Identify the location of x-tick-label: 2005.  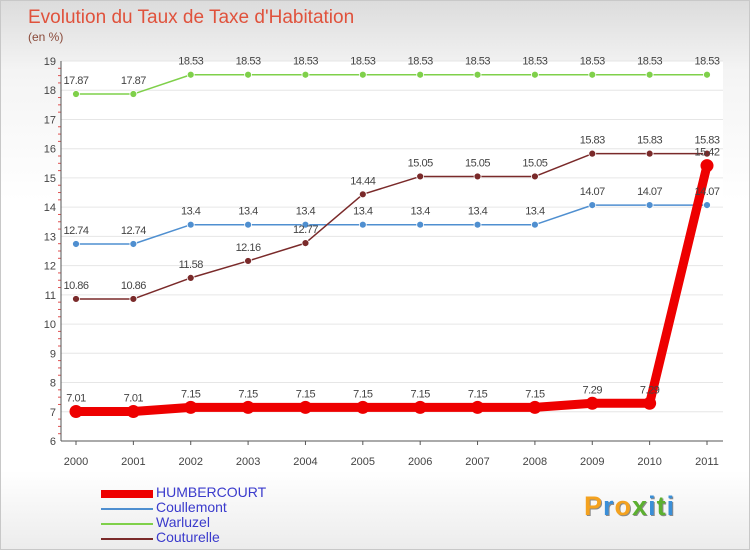
(363, 462).